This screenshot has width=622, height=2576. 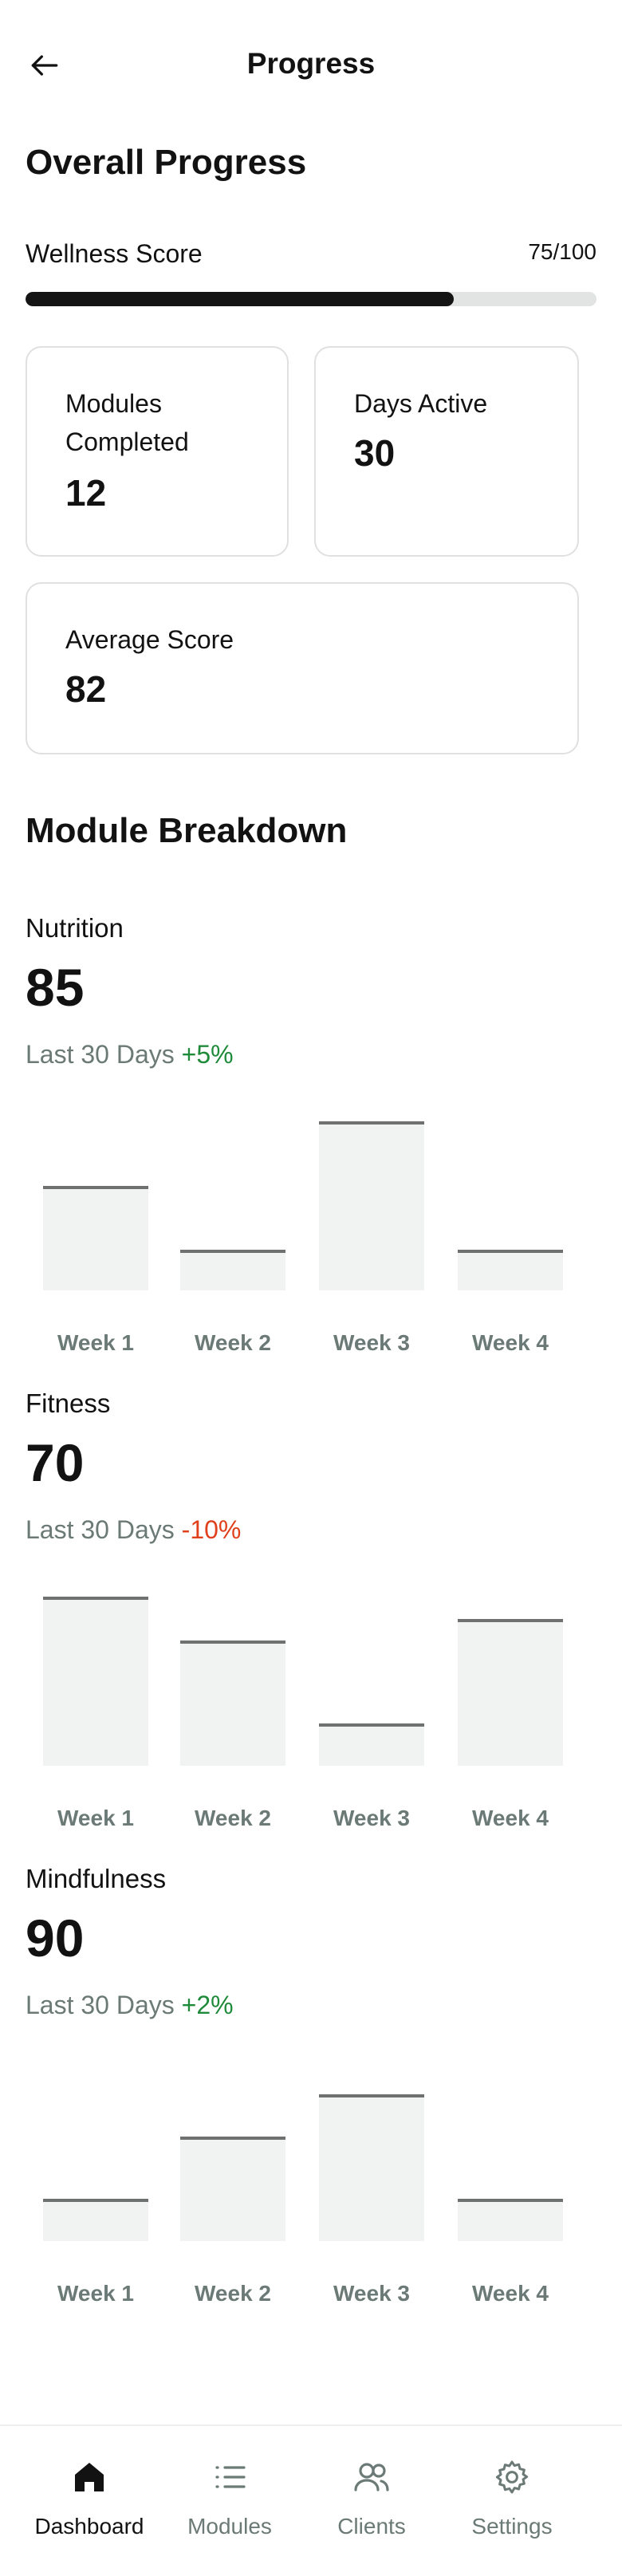 I want to click on module-name: Fitness, so click(x=68, y=1403).